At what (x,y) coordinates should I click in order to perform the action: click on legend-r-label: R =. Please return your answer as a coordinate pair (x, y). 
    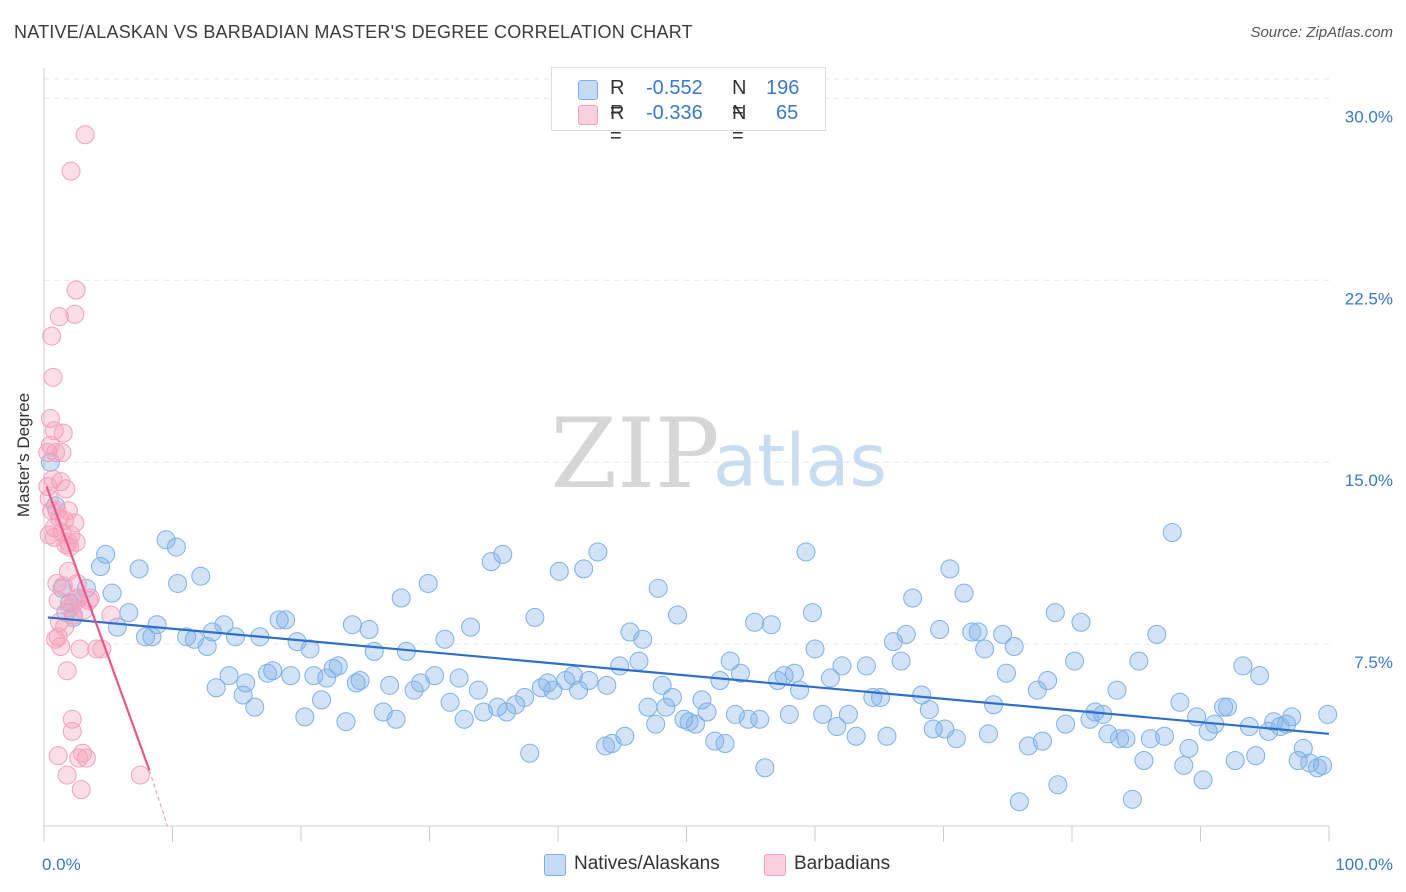
    Looking at the image, I should click on (617, 124).